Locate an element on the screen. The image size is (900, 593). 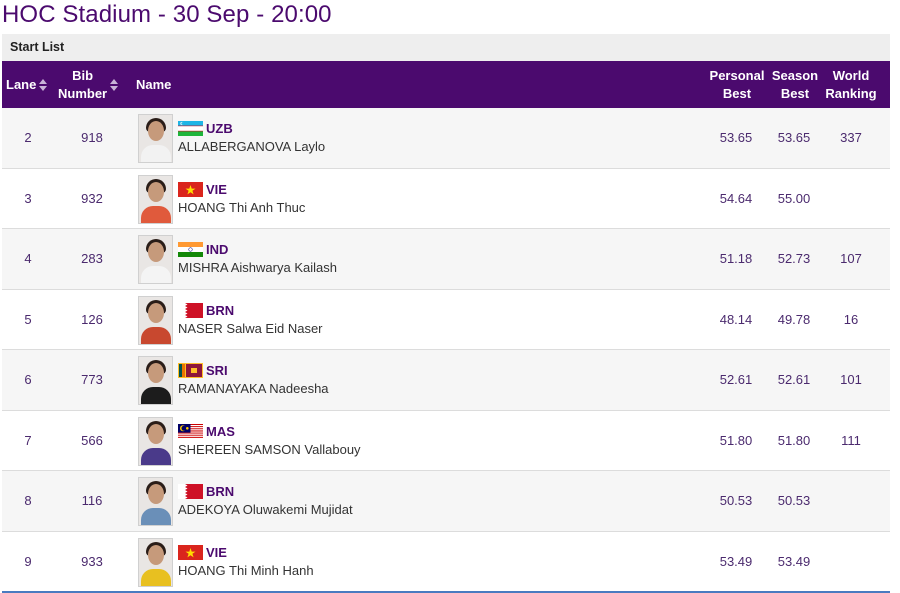
world-ranking-column-header: World Ranking is located at coordinates (851, 84).